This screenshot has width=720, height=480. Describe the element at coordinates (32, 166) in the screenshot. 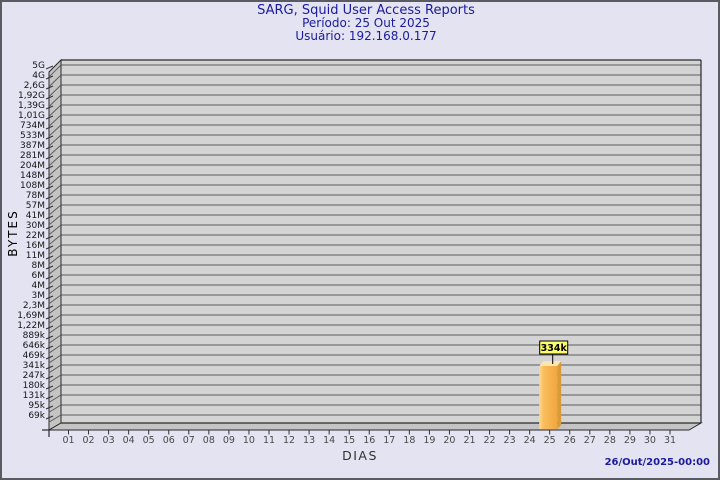

I see `y-tick-label: 204M` at that location.